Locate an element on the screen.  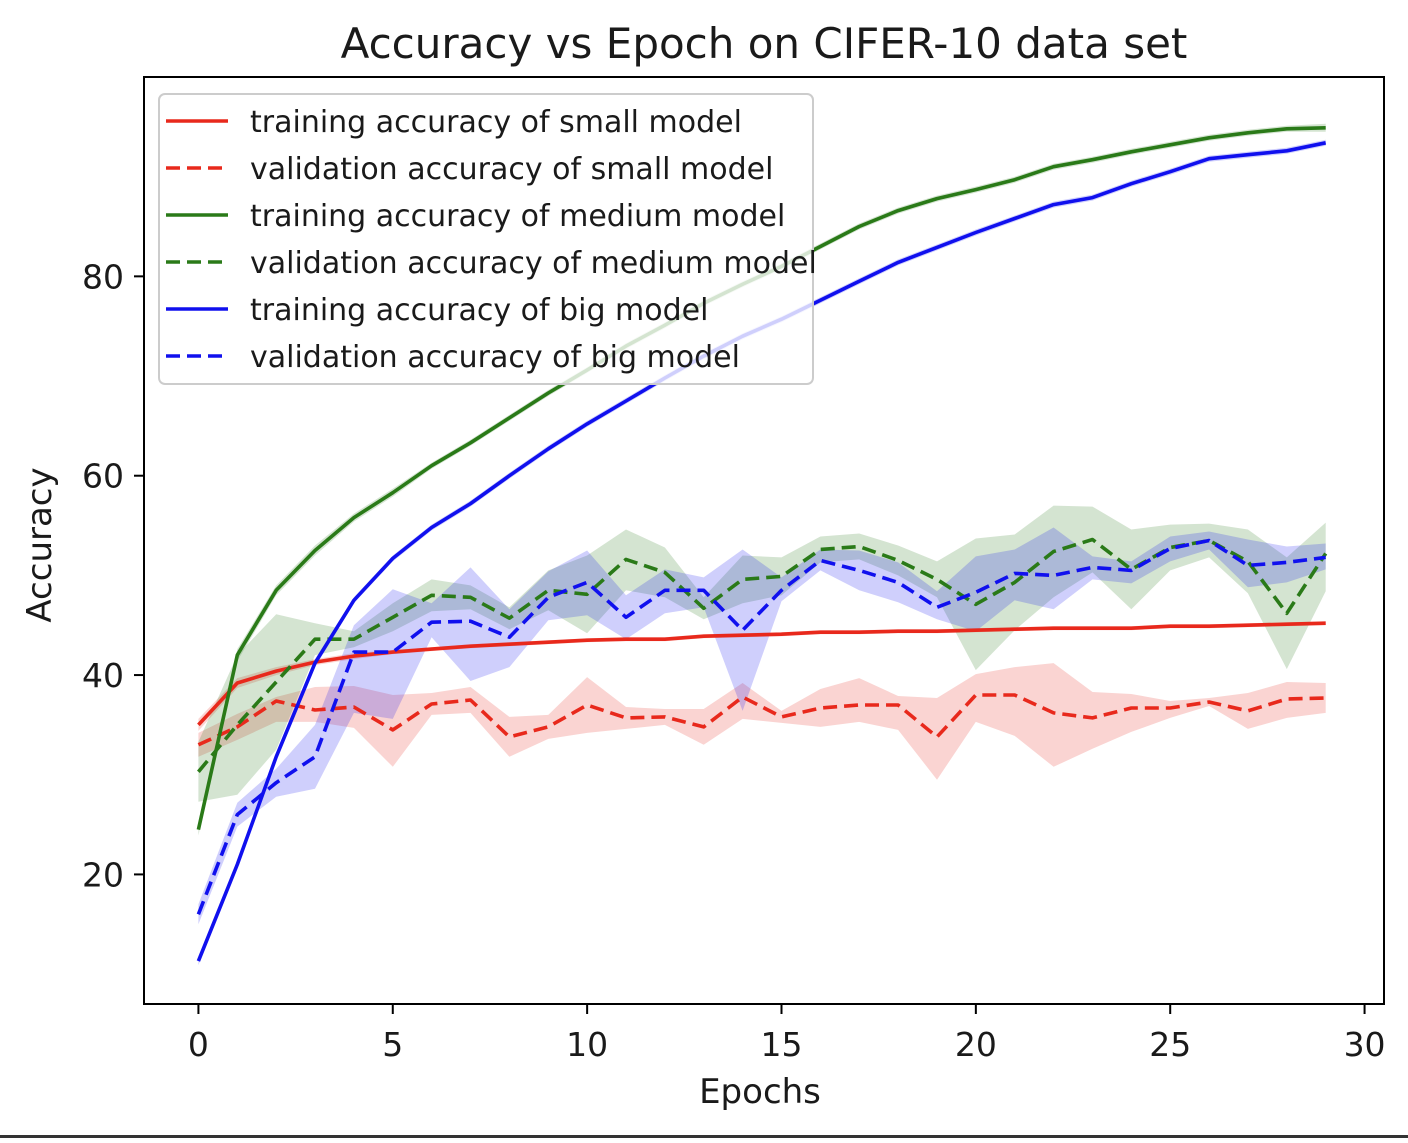
y-tick-label: 60 is located at coordinates (103, 476).